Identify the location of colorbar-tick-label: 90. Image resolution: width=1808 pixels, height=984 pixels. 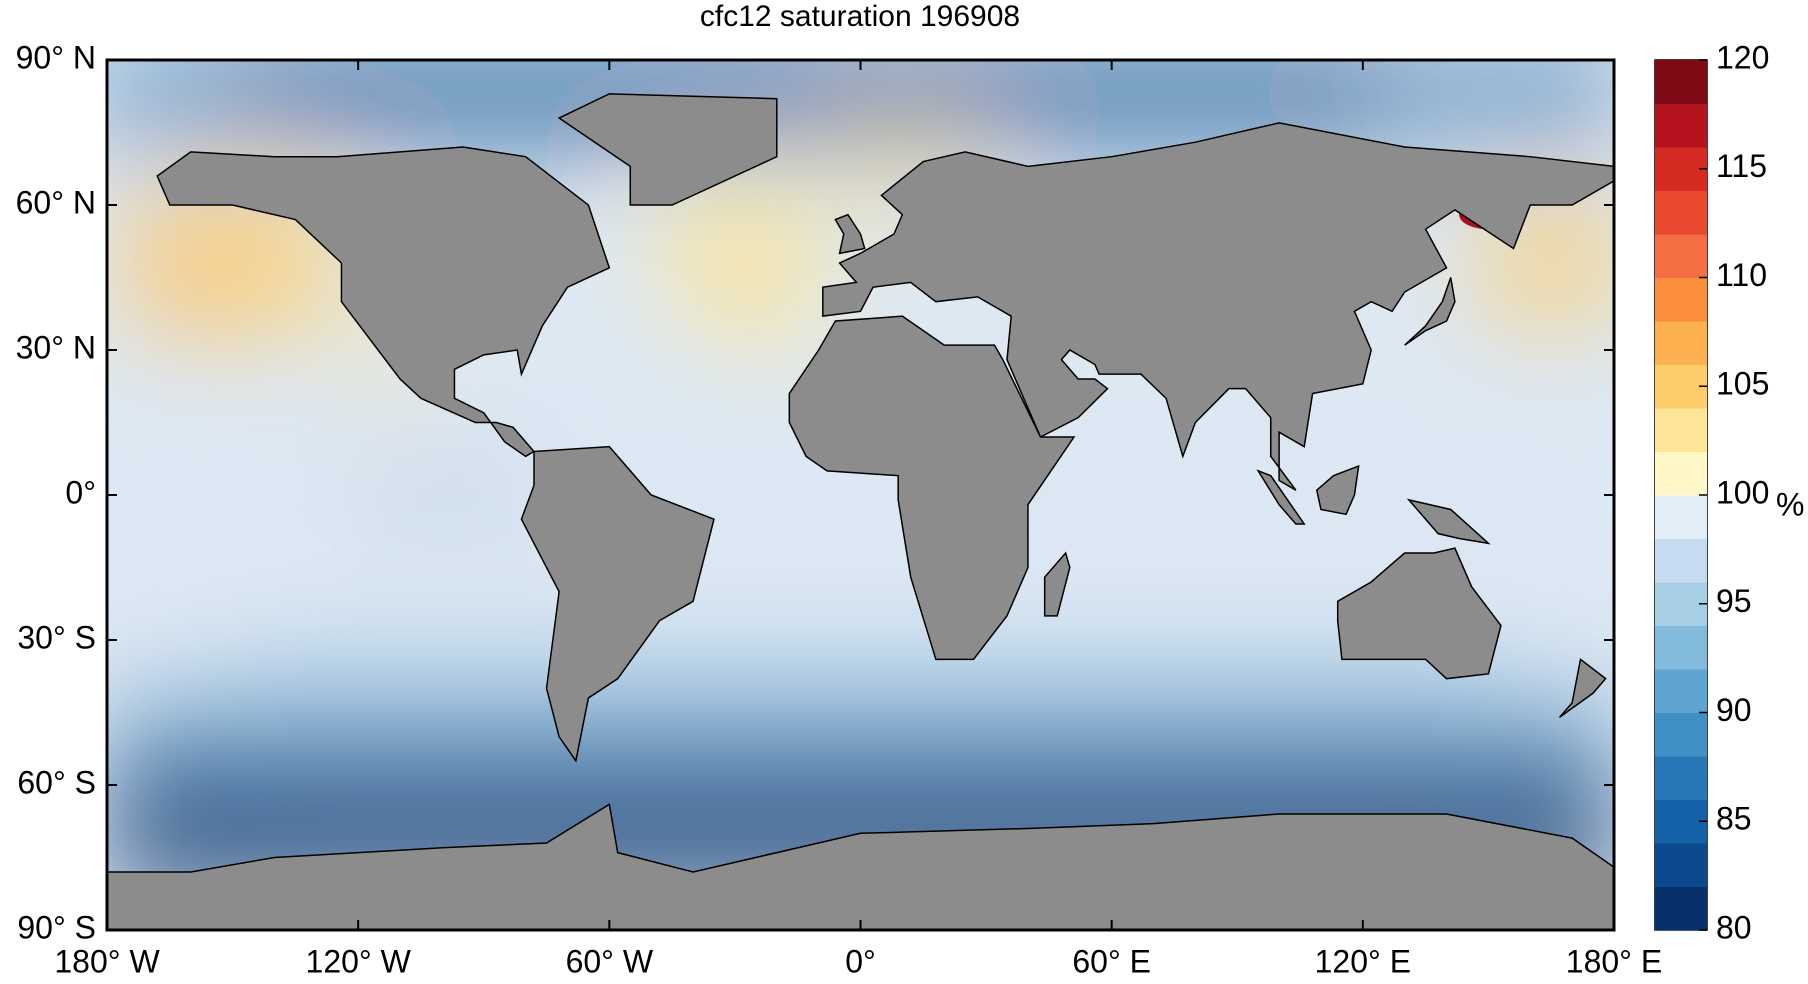
(1734, 710).